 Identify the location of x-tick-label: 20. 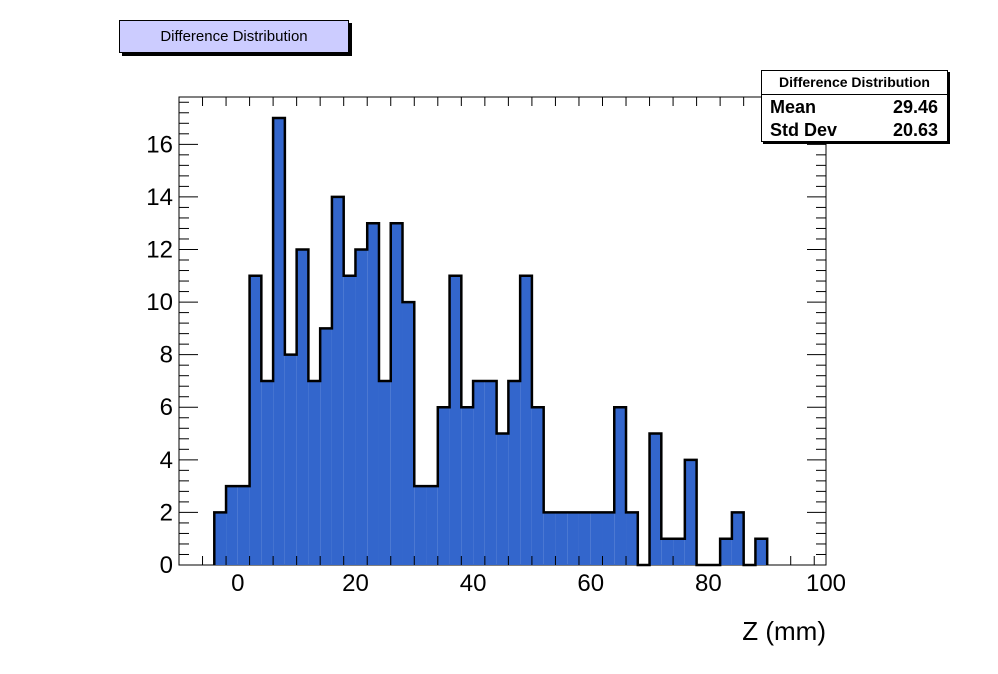
(355, 583).